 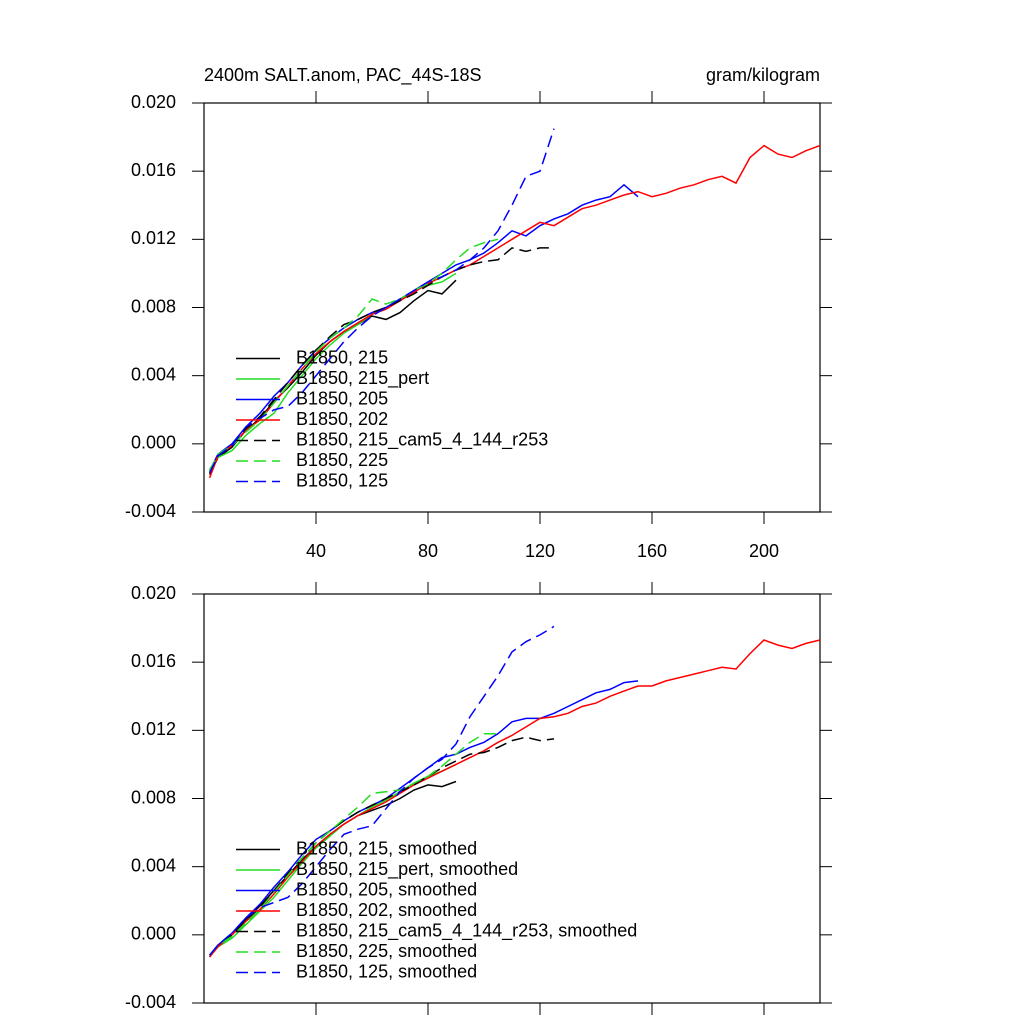 What do you see at coordinates (386, 910) in the screenshot?
I see `legend-label: B1850, 202, smoothed` at bounding box center [386, 910].